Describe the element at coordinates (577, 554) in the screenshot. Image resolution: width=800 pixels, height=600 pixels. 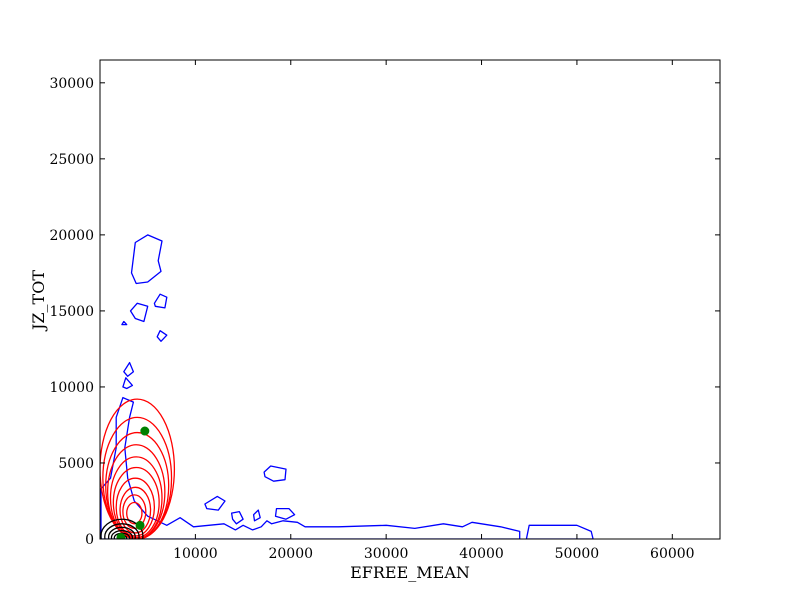
I see `x-tick-label-4: 50000` at that location.